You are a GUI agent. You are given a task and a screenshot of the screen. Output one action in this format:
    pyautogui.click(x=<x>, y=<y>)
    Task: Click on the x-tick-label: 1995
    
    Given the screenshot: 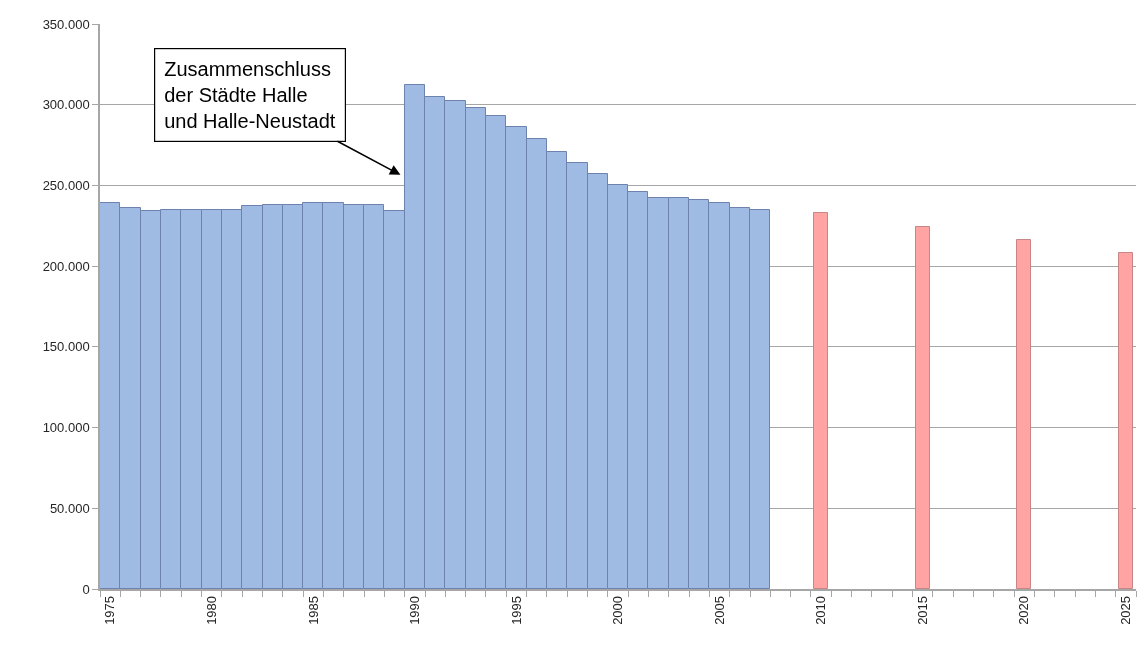 What is the action you would take?
    pyautogui.click(x=516, y=610)
    